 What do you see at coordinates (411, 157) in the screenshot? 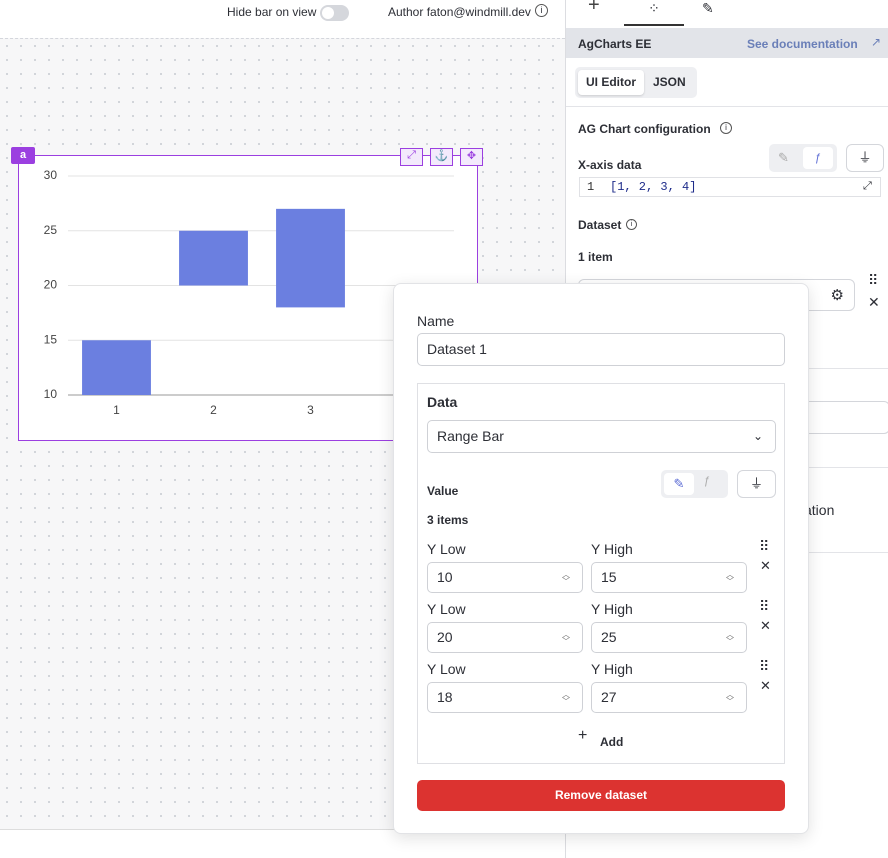
I see `expand-button: ⤢` at bounding box center [411, 157].